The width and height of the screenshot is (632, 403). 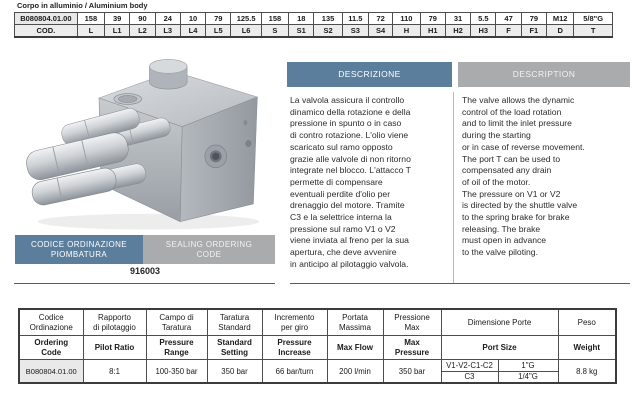 What do you see at coordinates (246, 31) in the screenshot?
I see `dim-label: L6` at bounding box center [246, 31].